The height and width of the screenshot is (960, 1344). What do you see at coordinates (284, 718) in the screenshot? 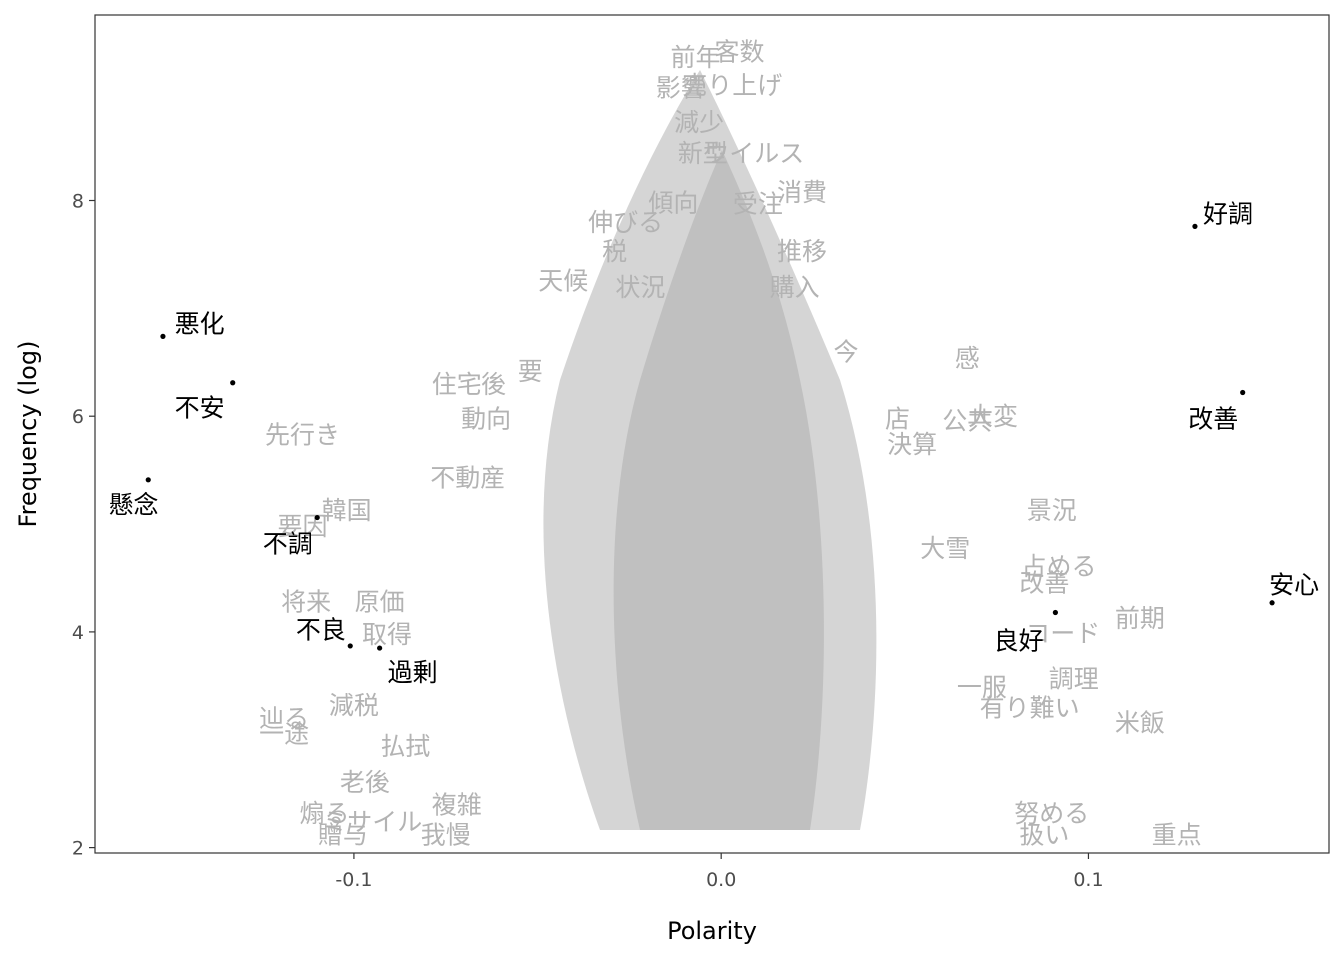
I see `background-word: 辿る` at bounding box center [284, 718].